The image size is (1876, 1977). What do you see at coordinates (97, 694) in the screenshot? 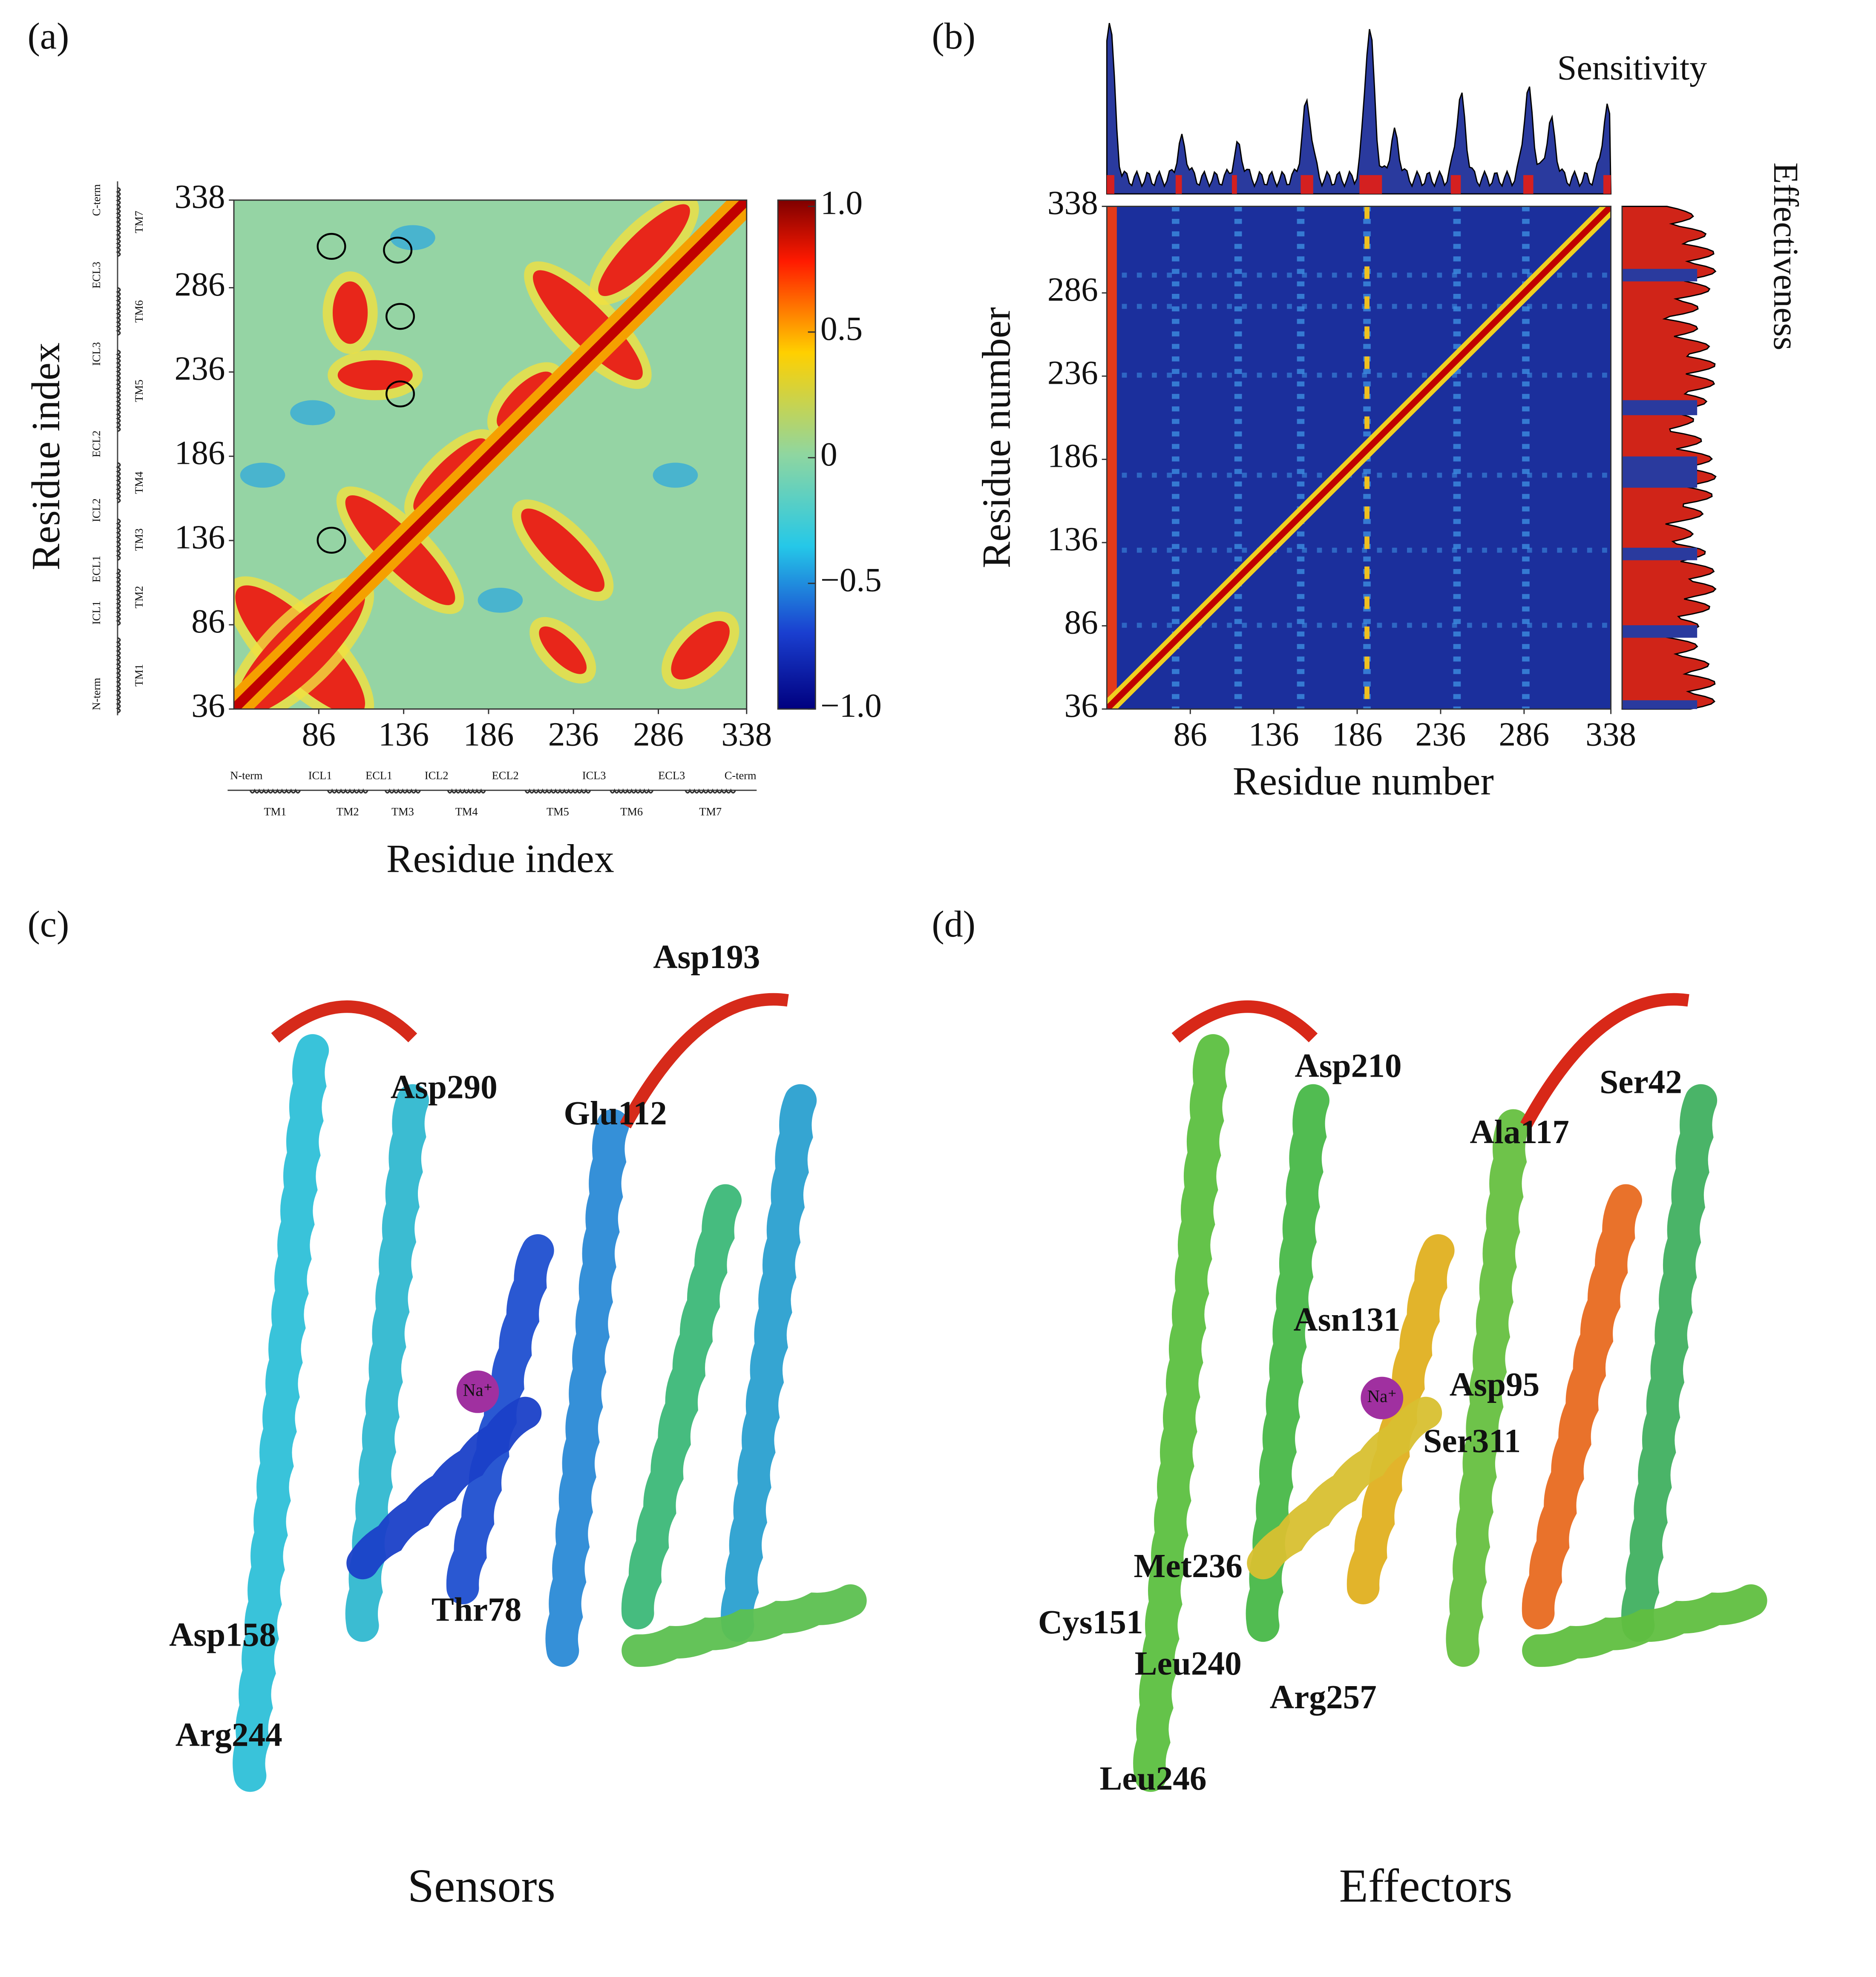
I see `segment-label: N-term` at bounding box center [97, 694].